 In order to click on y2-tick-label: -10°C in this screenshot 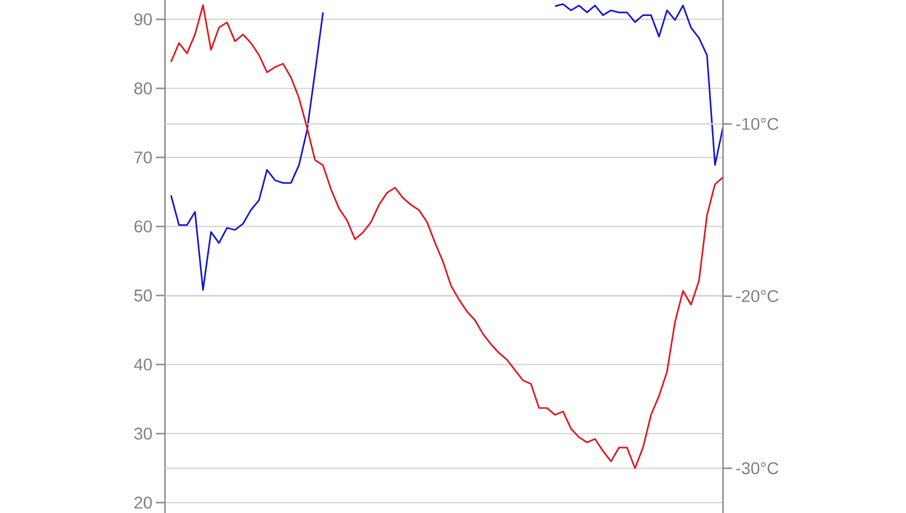, I will do `click(757, 124)`.